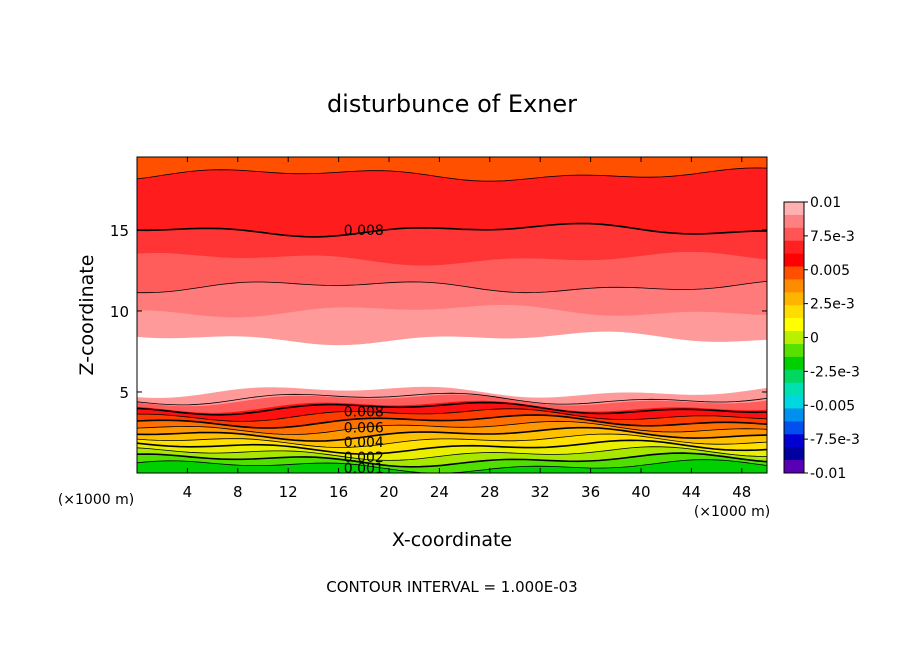 This screenshot has width=904, height=654. Describe the element at coordinates (832, 237) in the screenshot. I see `colorbar-tick-label: 7.5e-3` at that location.